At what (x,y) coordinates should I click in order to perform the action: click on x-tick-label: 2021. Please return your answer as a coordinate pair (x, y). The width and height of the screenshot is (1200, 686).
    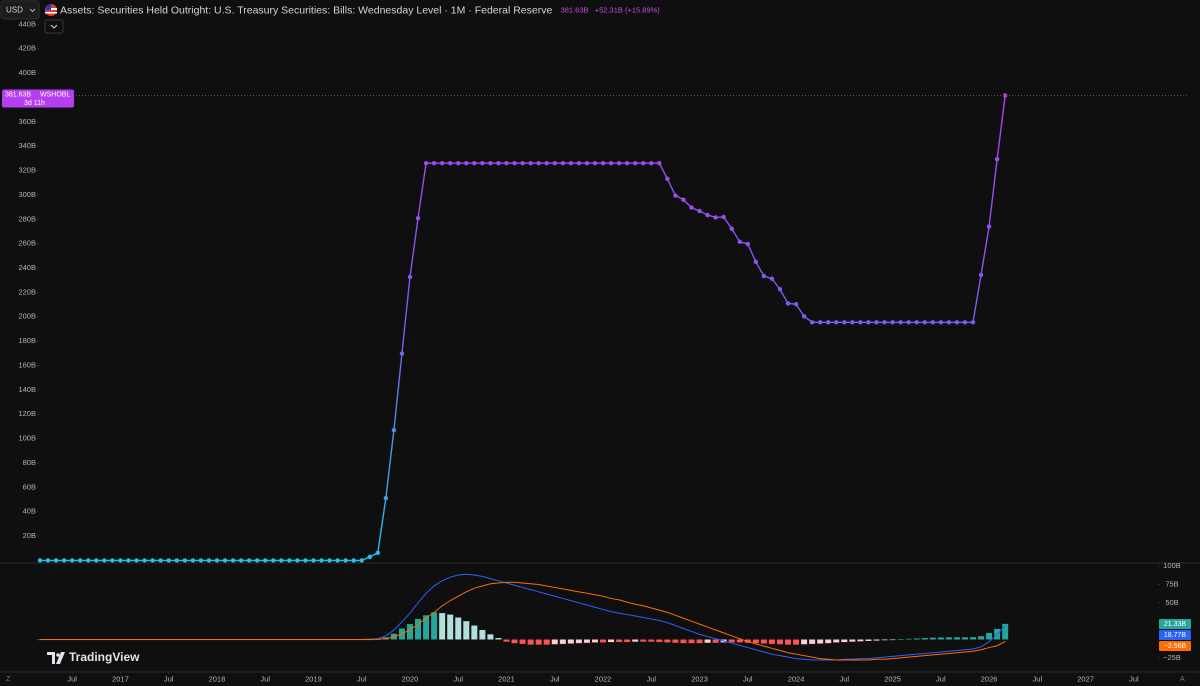
    Looking at the image, I should click on (506, 678).